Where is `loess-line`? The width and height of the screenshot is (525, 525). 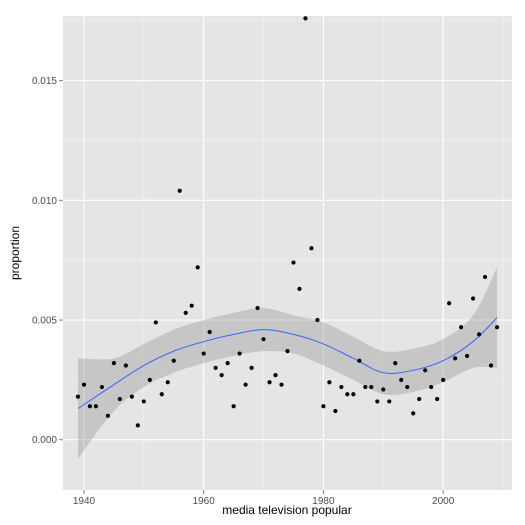 loess-line is located at coordinates (287, 363).